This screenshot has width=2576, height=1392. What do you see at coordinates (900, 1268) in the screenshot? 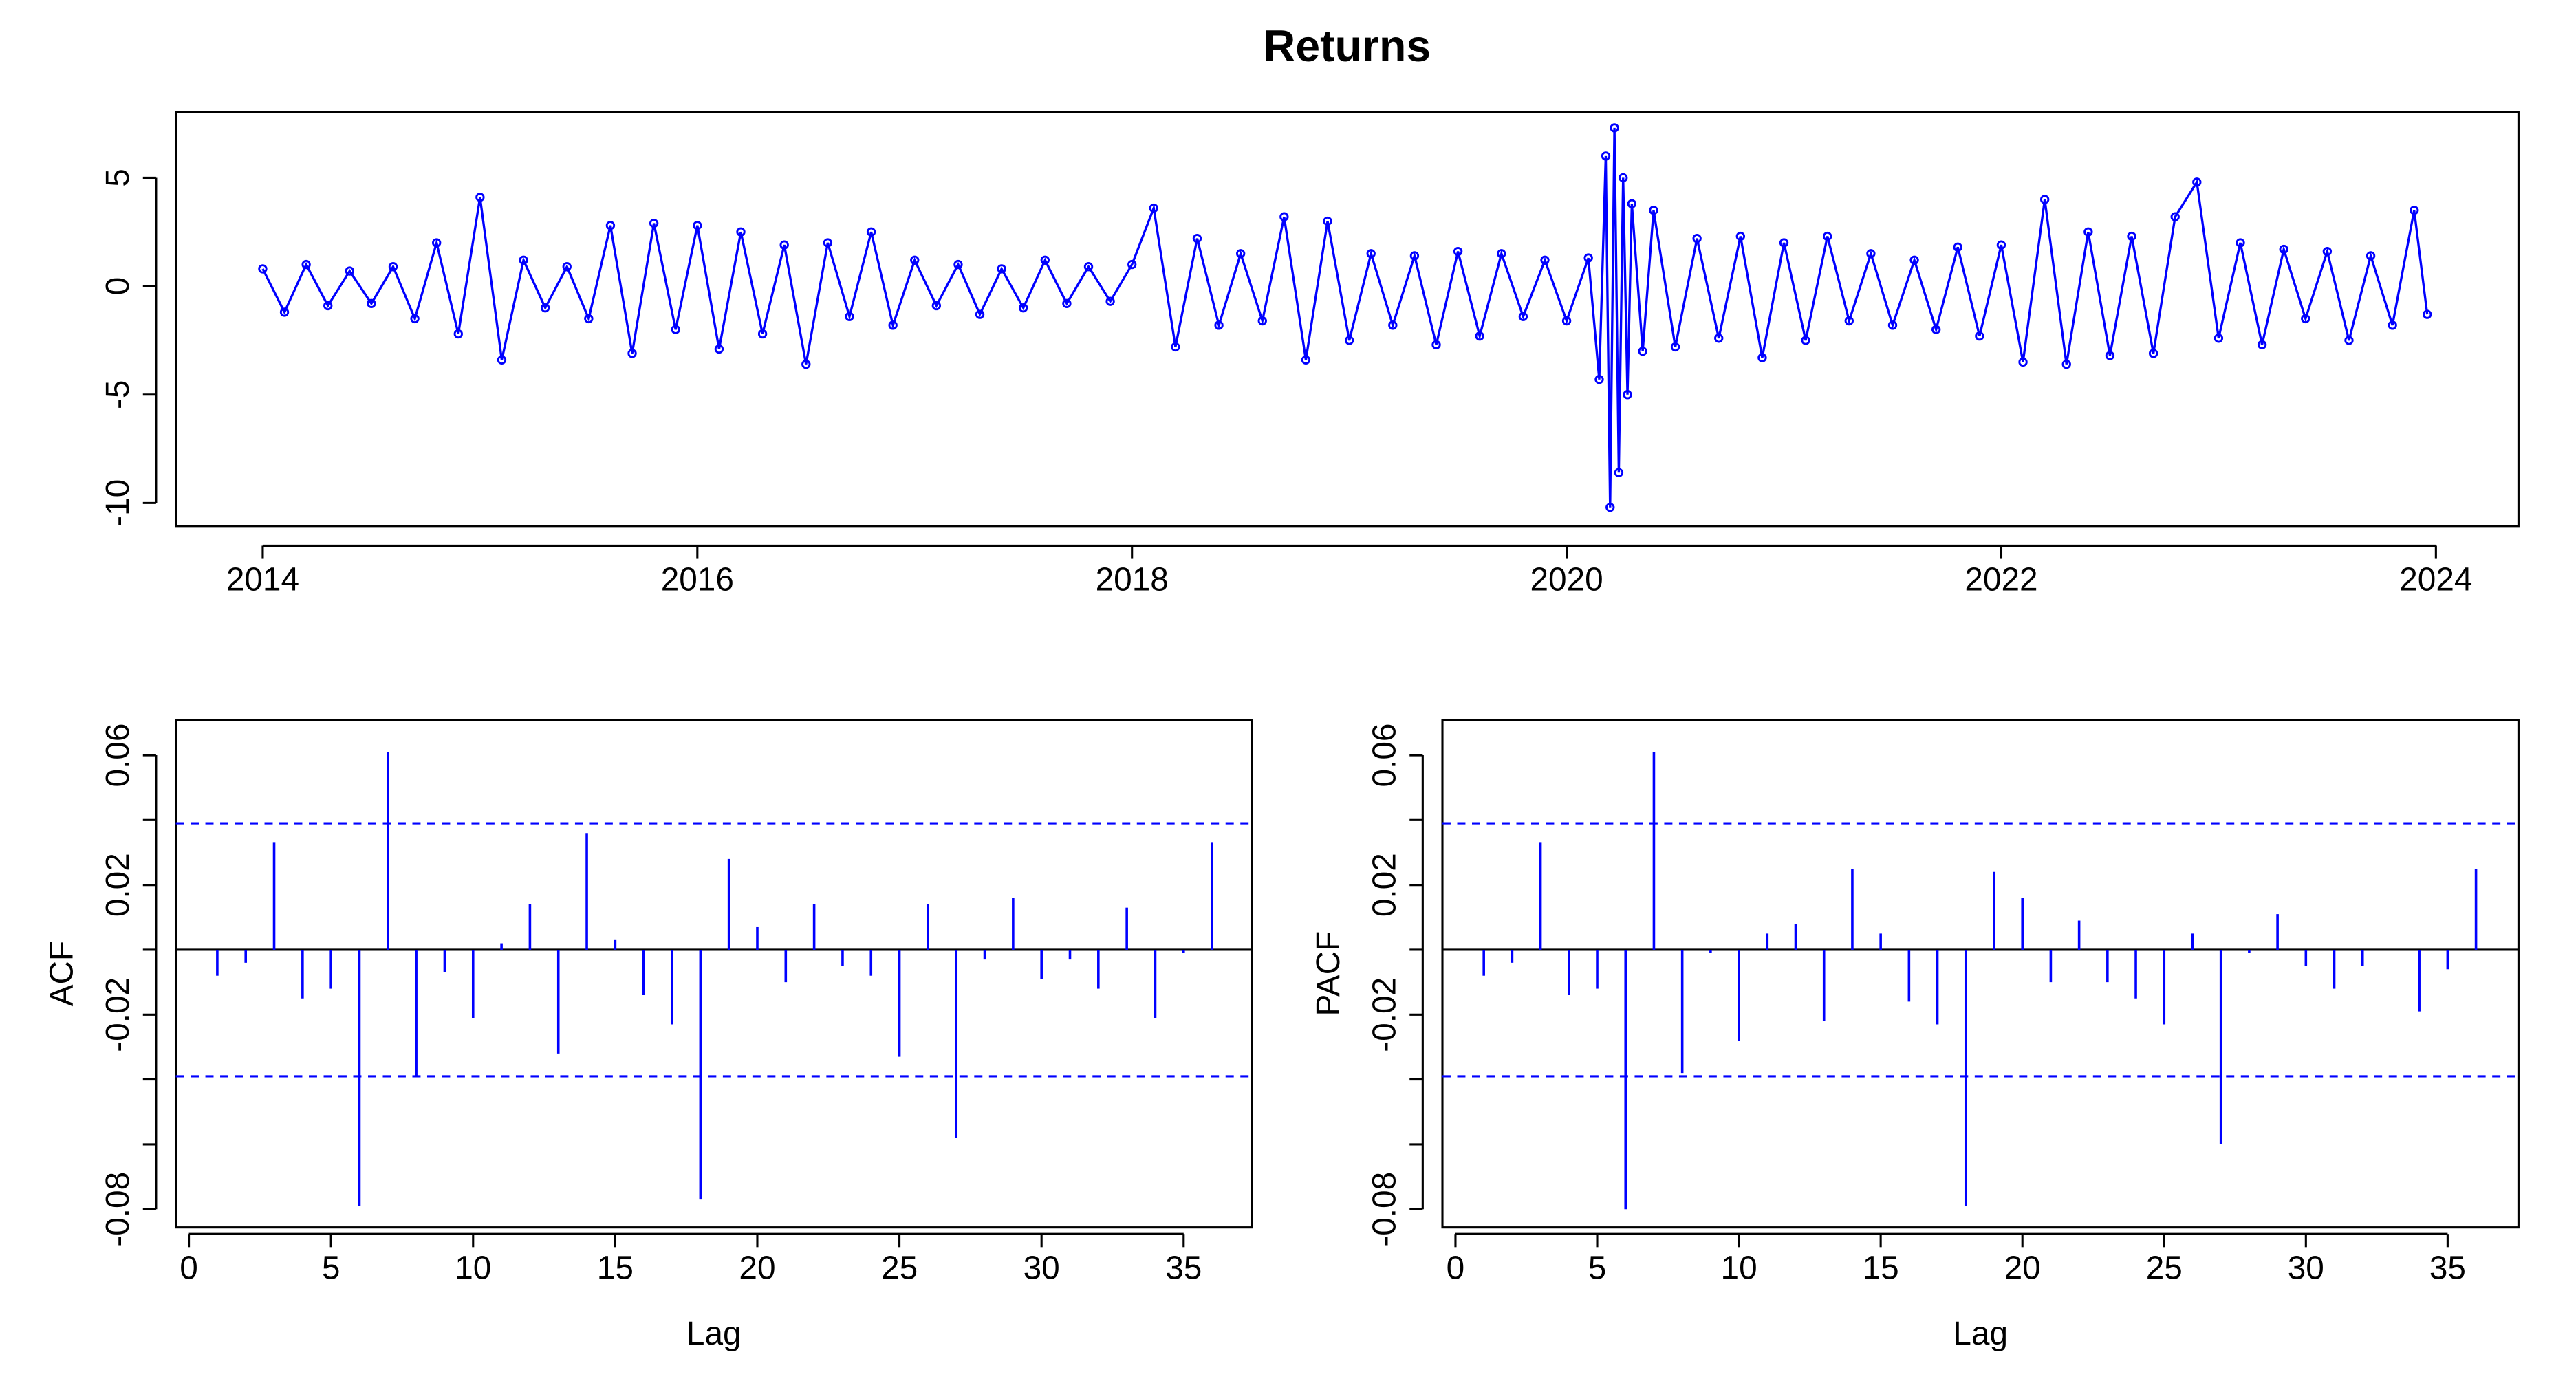
I see `x-tick-label: 25` at bounding box center [900, 1268].